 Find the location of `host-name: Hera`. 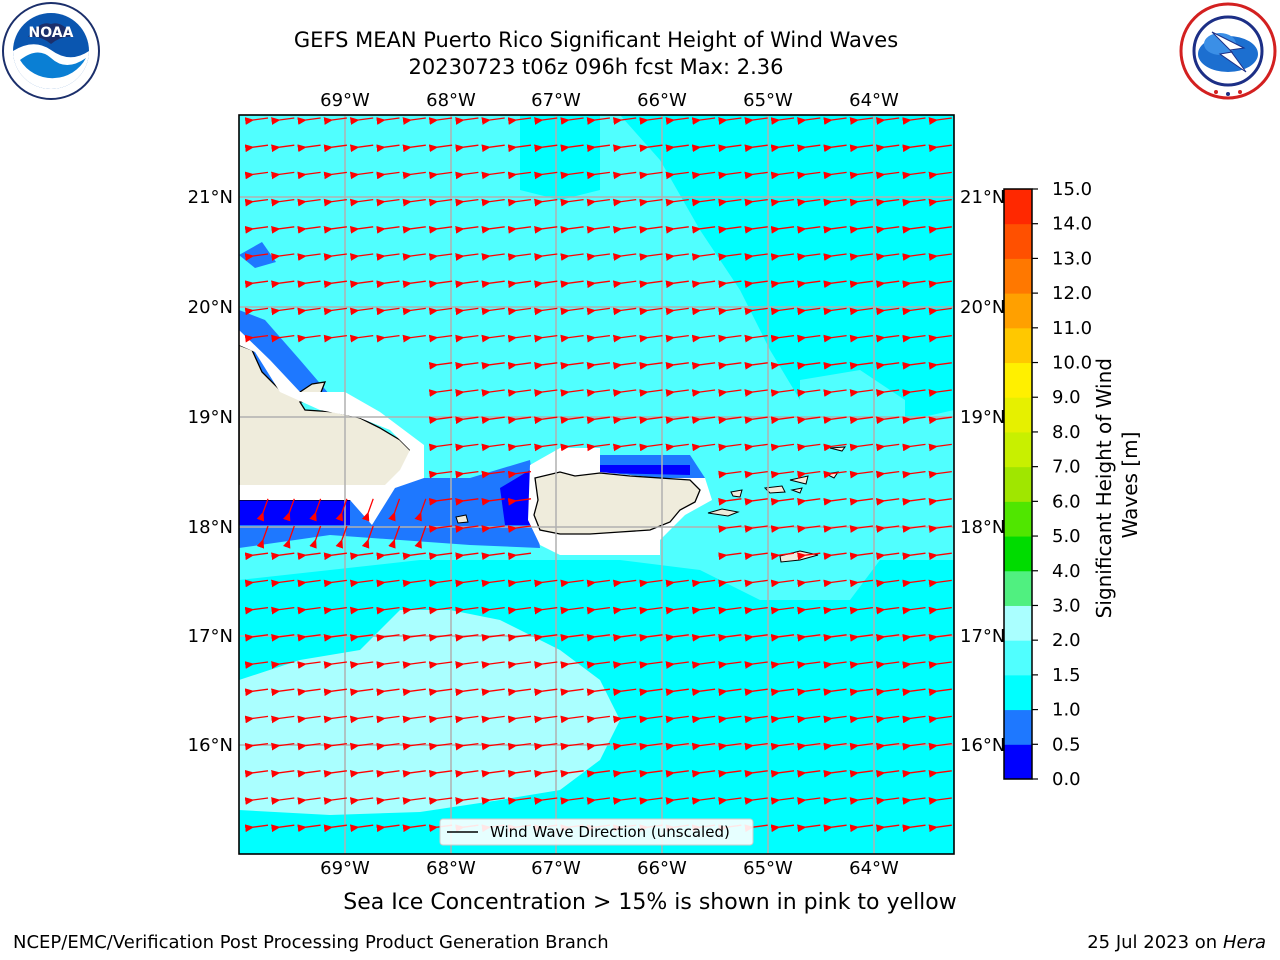

host-name: Hera is located at coordinates (1244, 942).